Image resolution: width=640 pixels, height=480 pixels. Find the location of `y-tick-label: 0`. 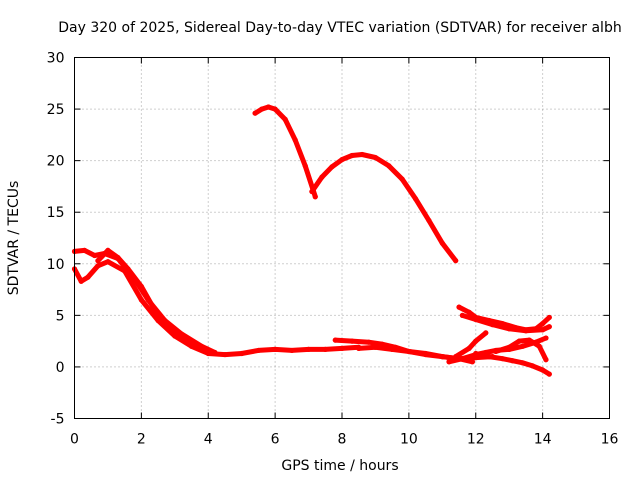

y-tick-label: 0 is located at coordinates (60, 368).